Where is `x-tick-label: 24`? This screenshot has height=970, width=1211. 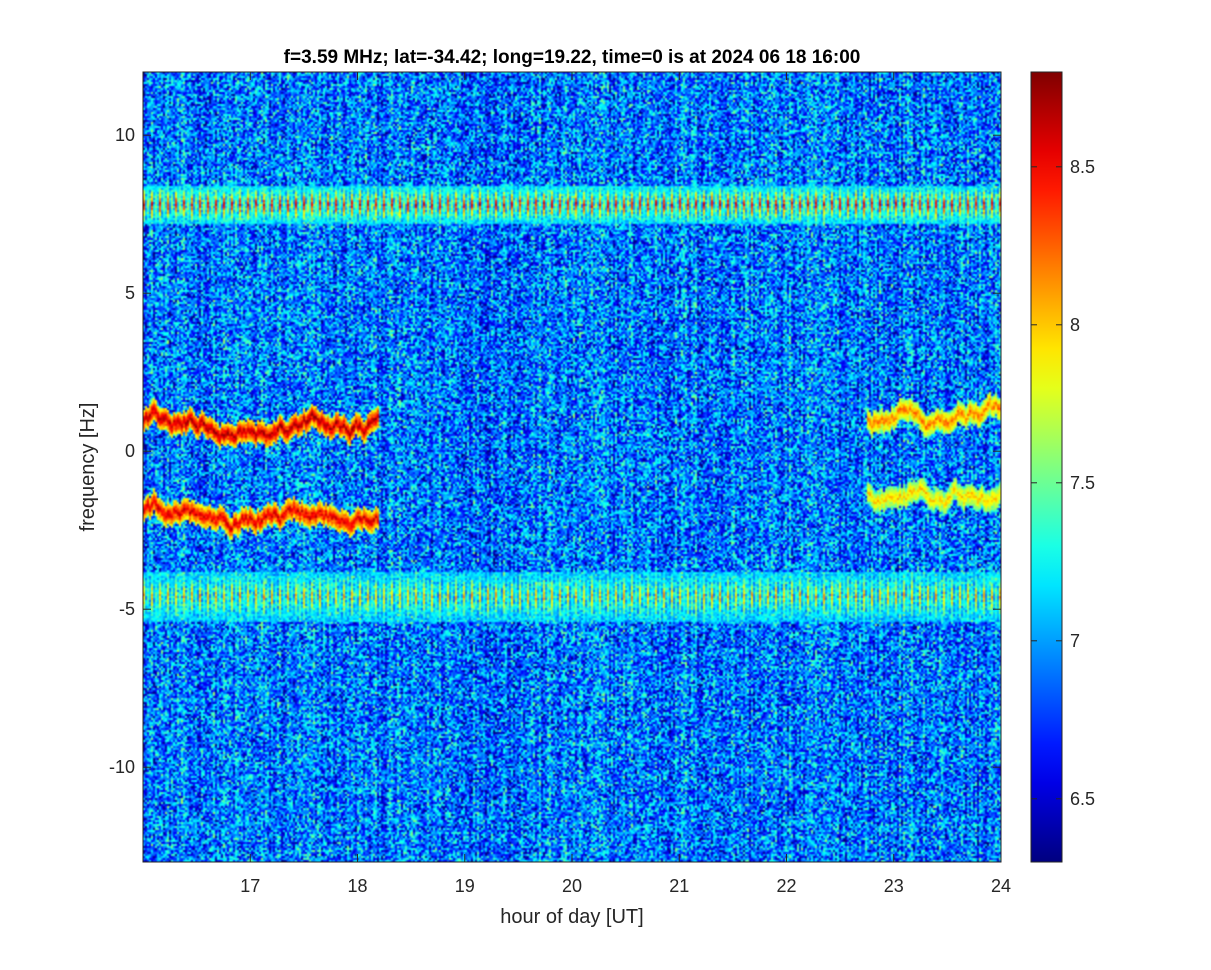 x-tick-label: 24 is located at coordinates (1001, 886).